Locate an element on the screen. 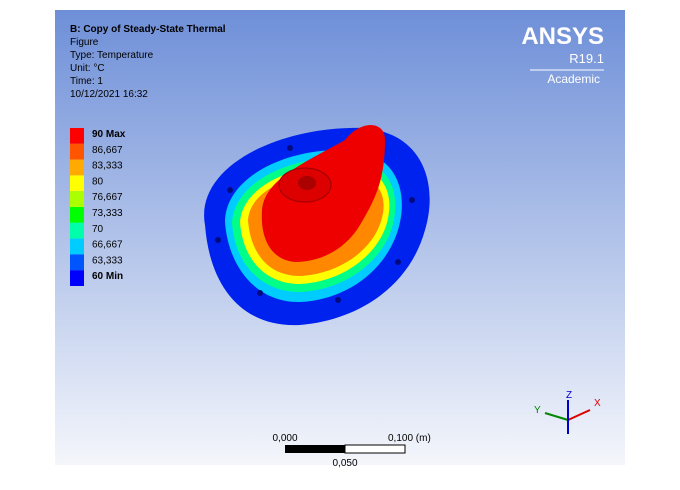 Image resolution: width=680 pixels, height=490 pixels. scale-bar: 0,000 0,100 (m) 0,050 is located at coordinates (351, 451).